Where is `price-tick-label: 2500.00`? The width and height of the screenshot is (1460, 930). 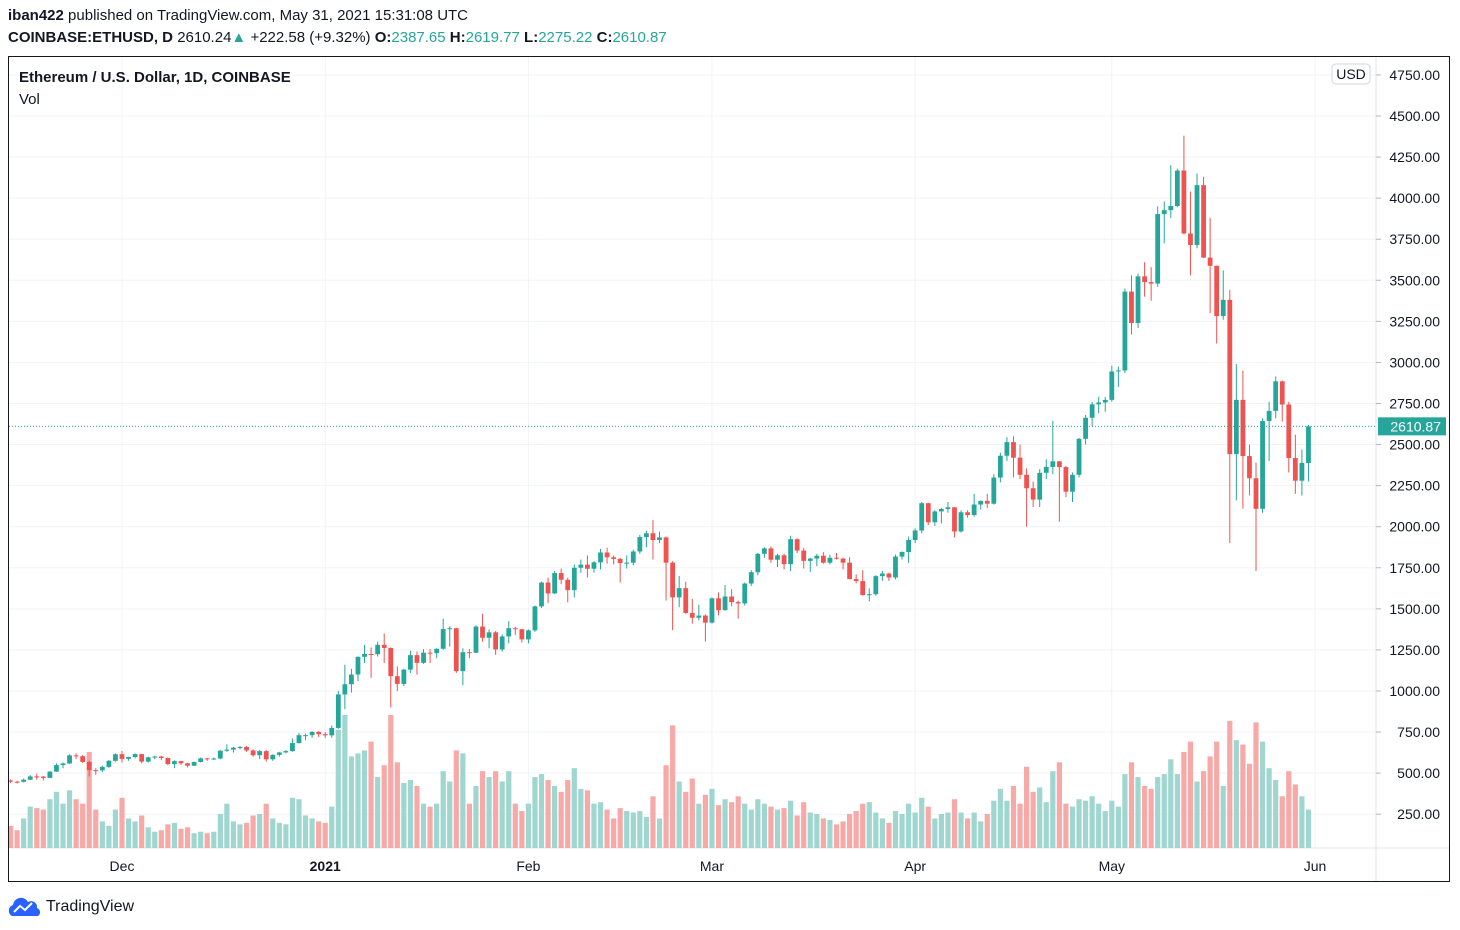 price-tick-label: 2500.00 is located at coordinates (1414, 445).